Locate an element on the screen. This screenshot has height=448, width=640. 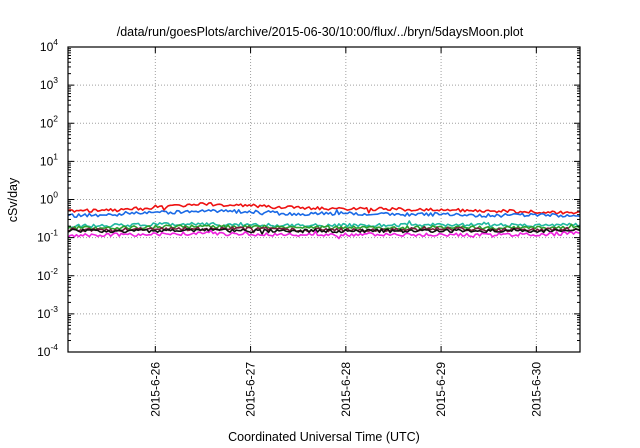
y-tick-label: 10⁻² is located at coordinates (47, 274).